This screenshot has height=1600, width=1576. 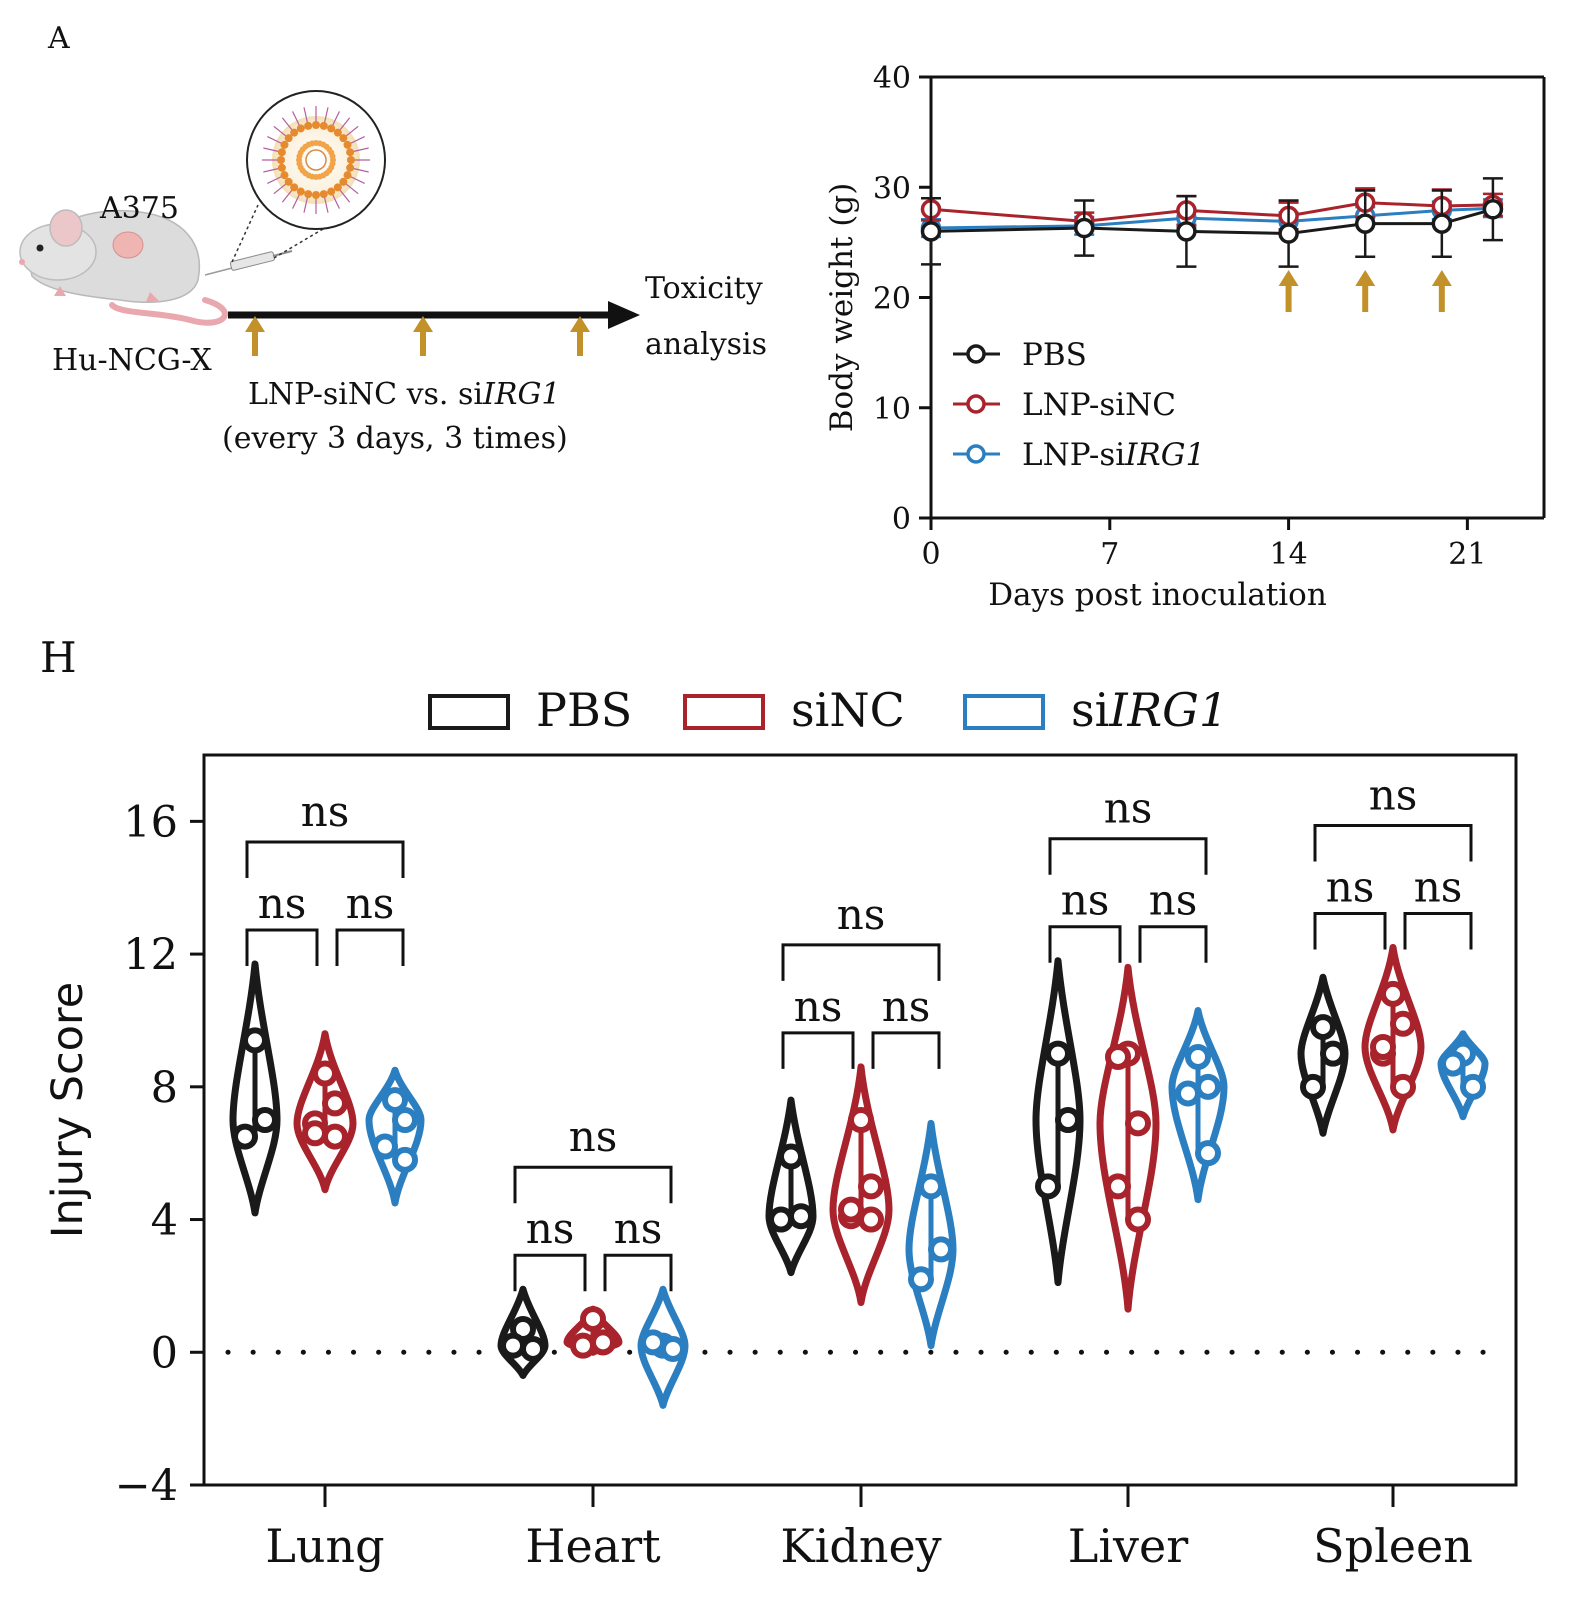 What do you see at coordinates (580, 324) in the screenshot?
I see `dose-arrow-3-icon` at bounding box center [580, 324].